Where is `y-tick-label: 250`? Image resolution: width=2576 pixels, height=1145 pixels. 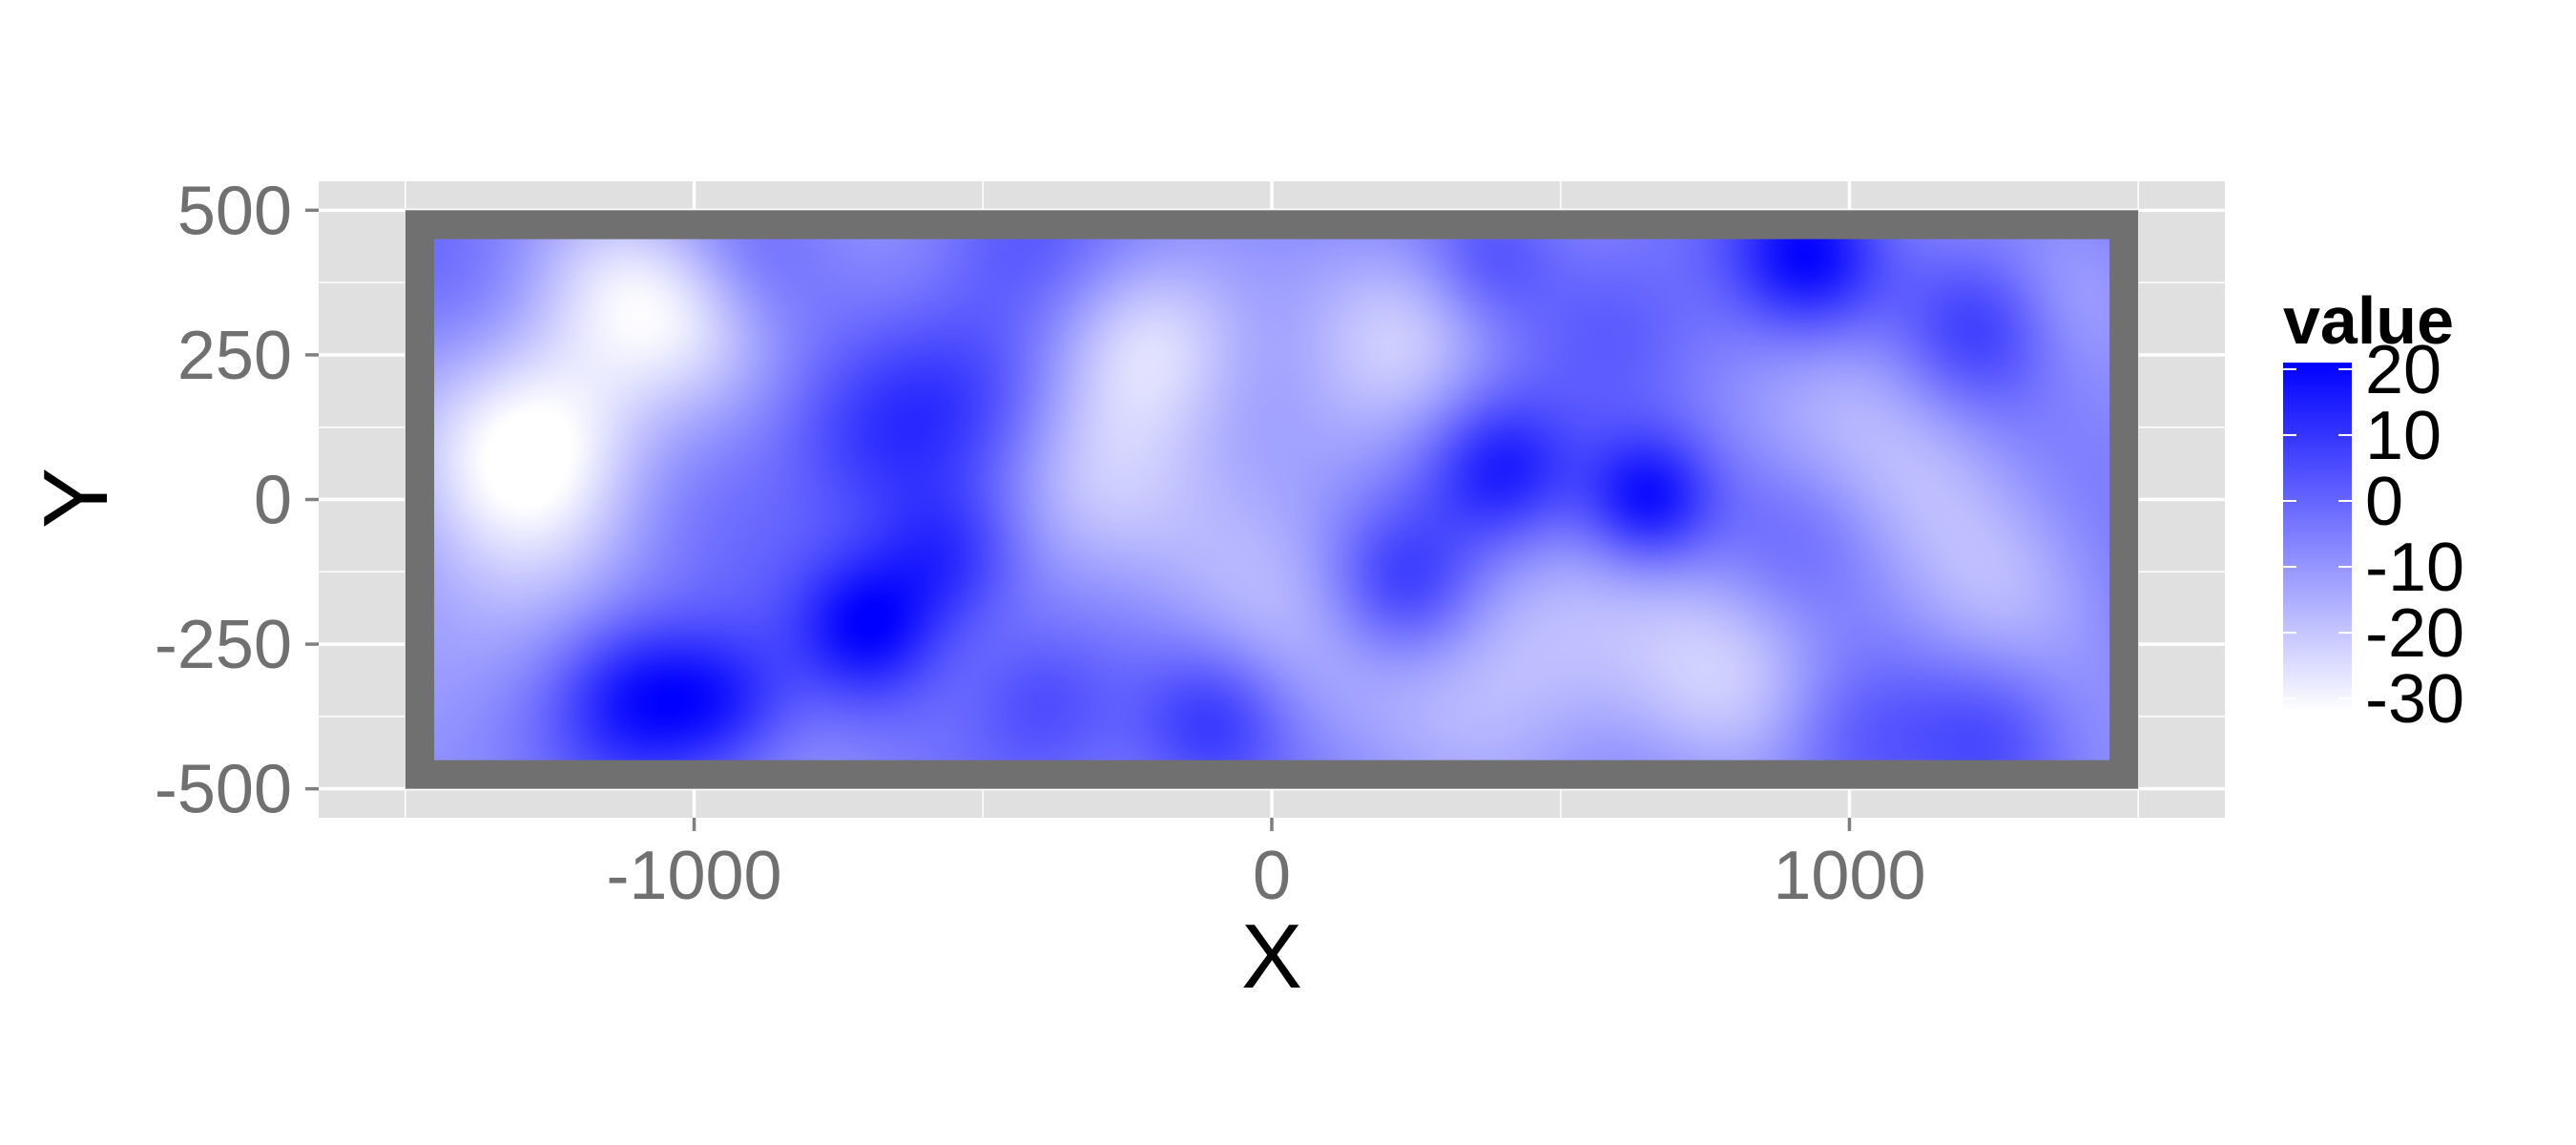 y-tick-label: 250 is located at coordinates (234, 356).